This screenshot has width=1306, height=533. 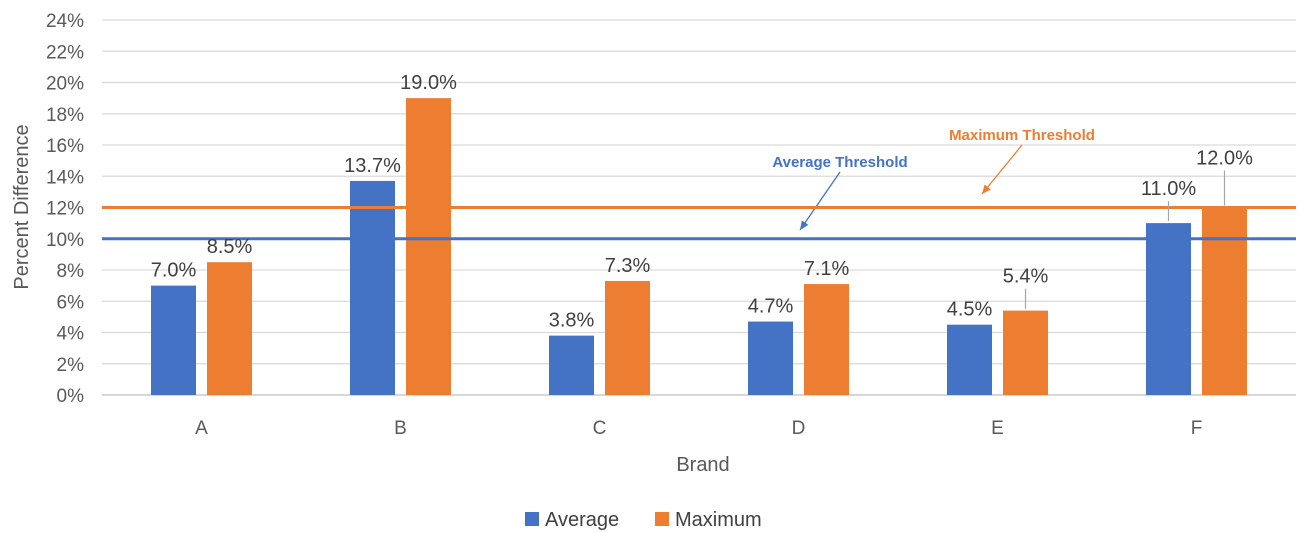 What do you see at coordinates (201, 428) in the screenshot?
I see `x-category-label: A` at bounding box center [201, 428].